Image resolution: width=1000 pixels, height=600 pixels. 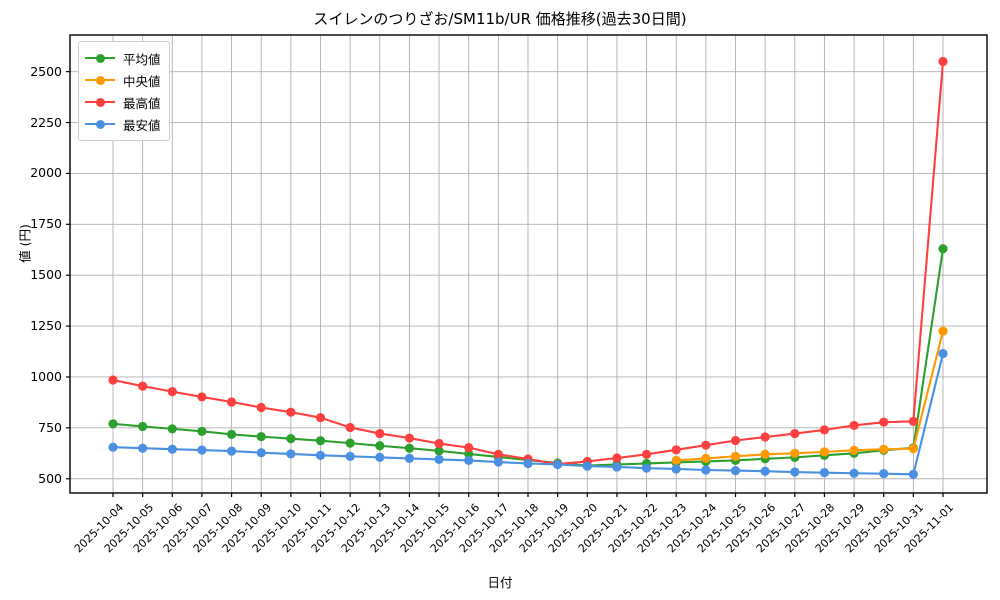 I want to click on legend-item-0: 平均値, so click(x=123, y=58).